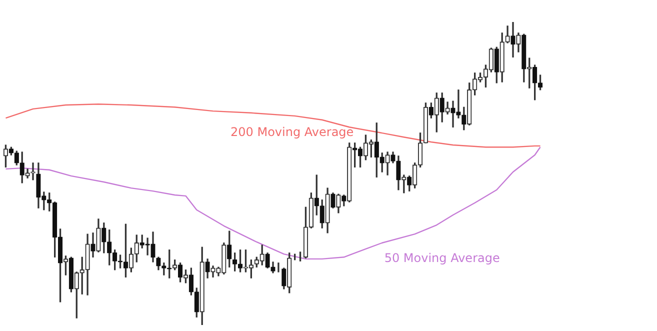  What do you see at coordinates (442, 257) in the screenshot?
I see `series-label: 50 Moving Average` at bounding box center [442, 257].